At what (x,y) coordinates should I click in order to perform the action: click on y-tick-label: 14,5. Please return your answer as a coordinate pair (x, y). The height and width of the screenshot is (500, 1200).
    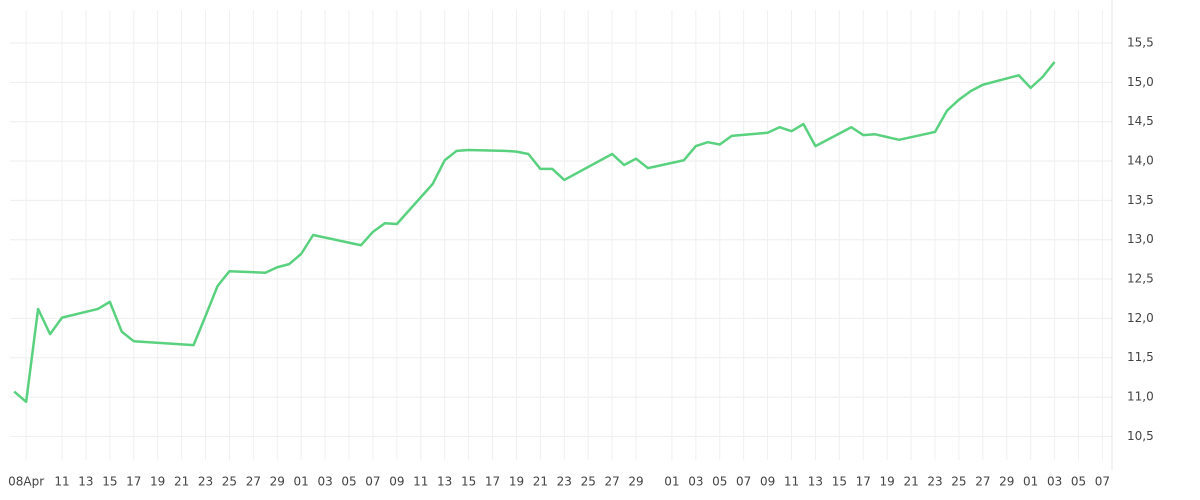
    Looking at the image, I should click on (1140, 121).